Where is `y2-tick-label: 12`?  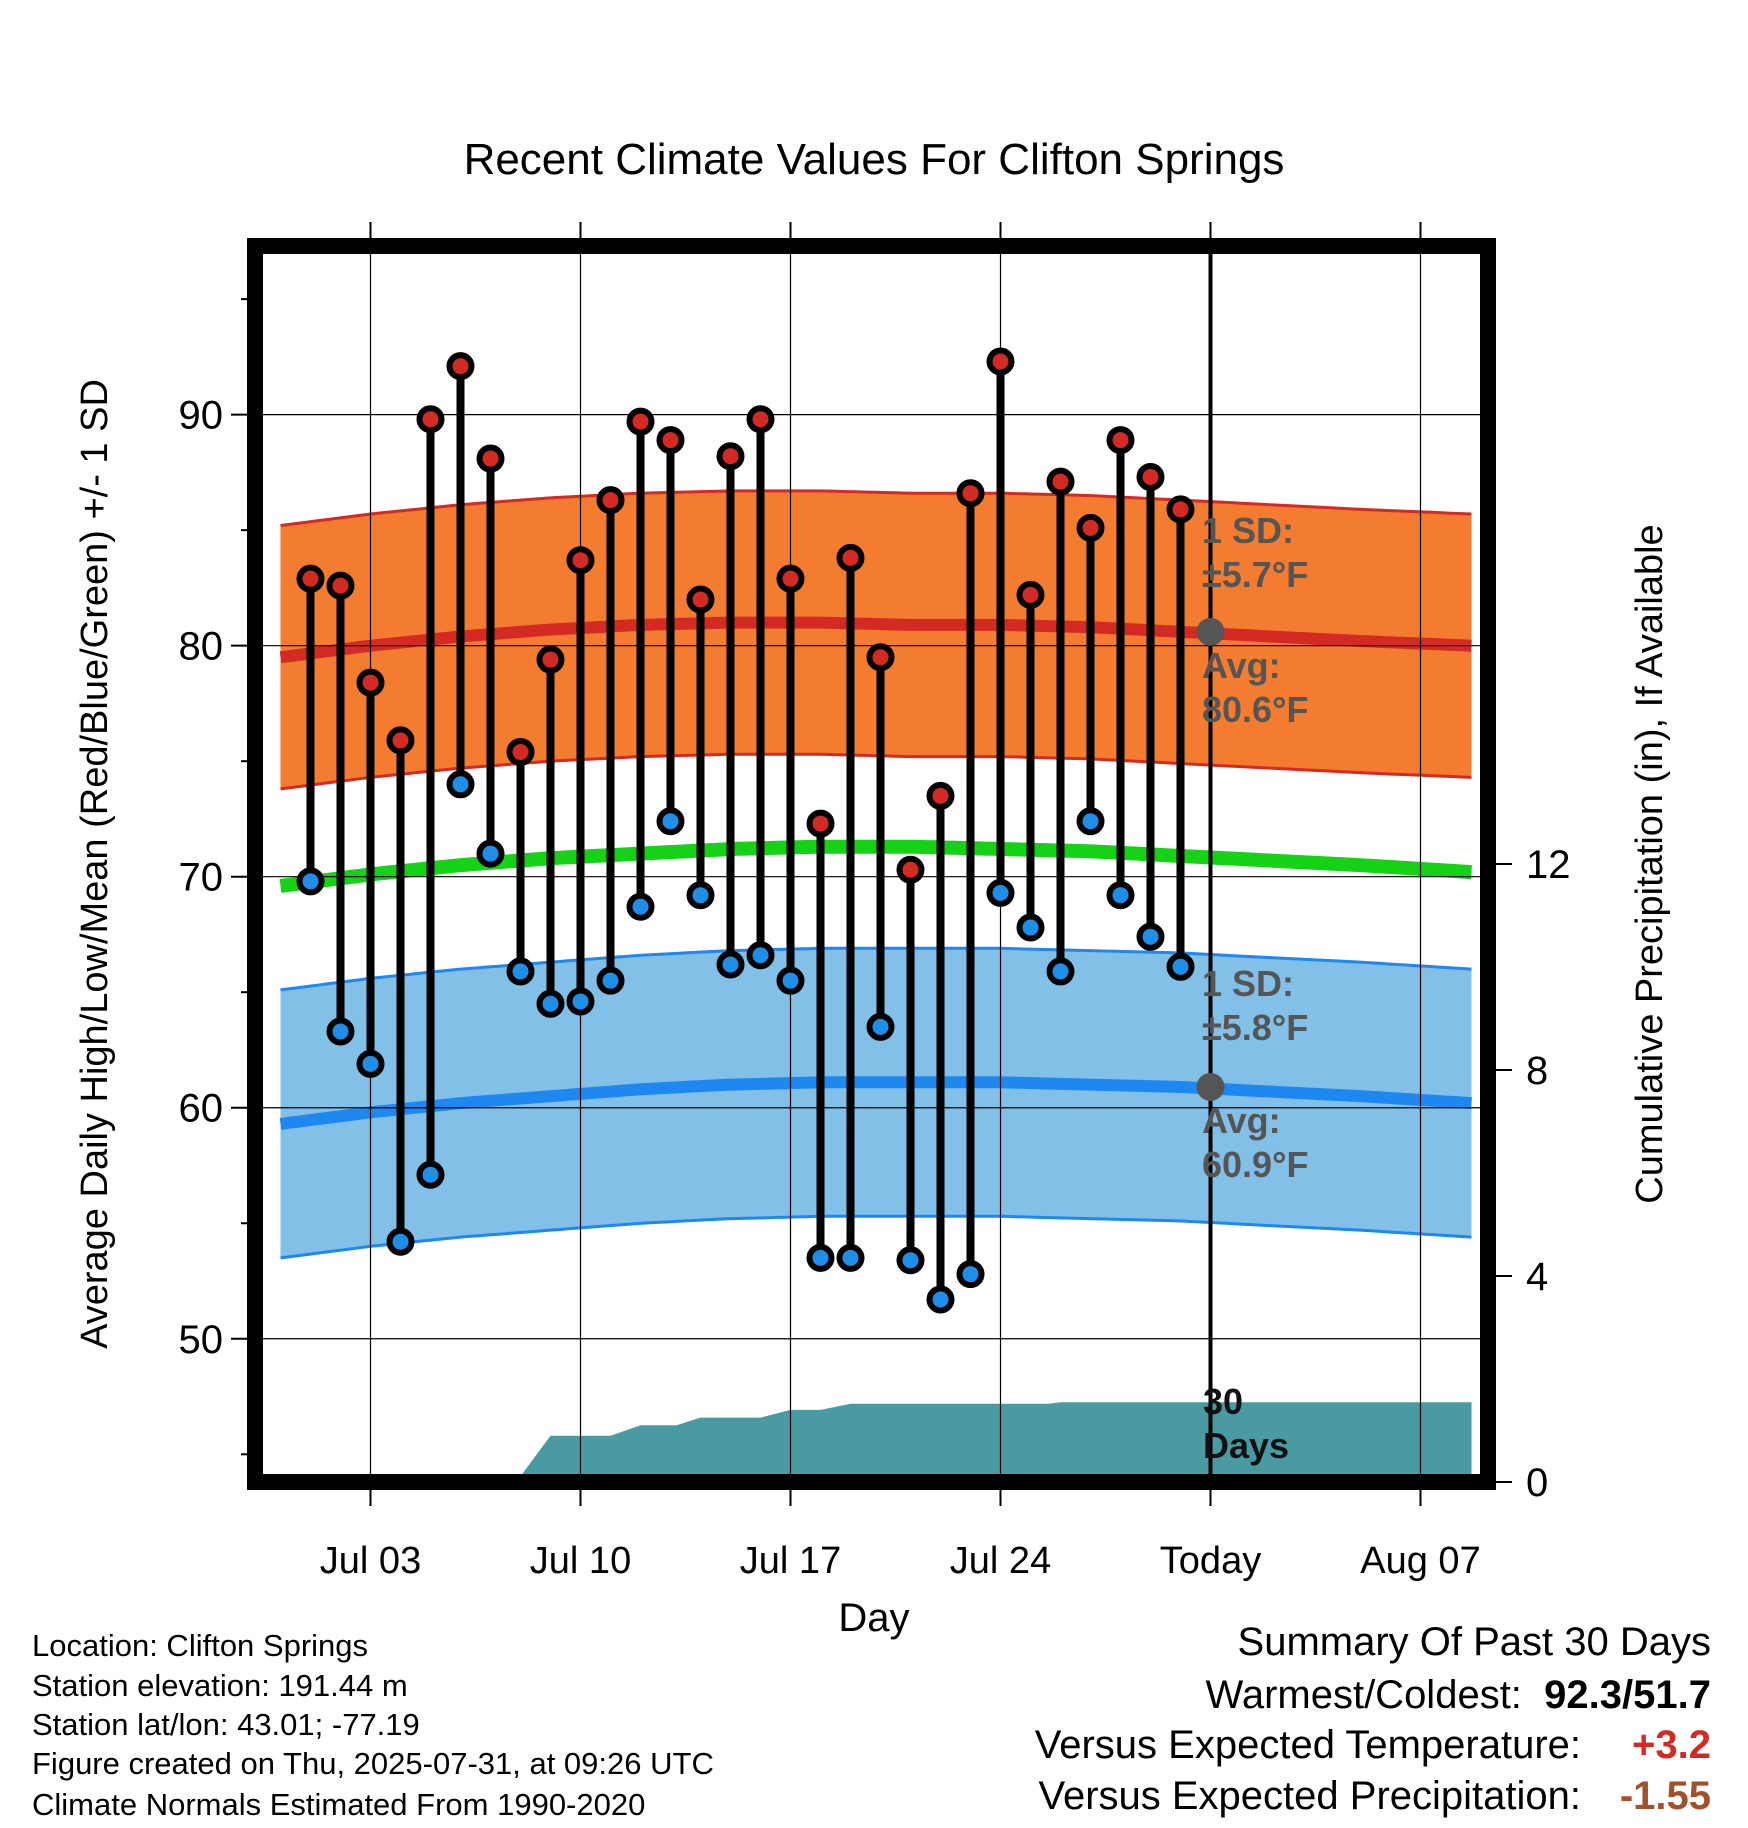
y2-tick-label: 12 is located at coordinates (1548, 865).